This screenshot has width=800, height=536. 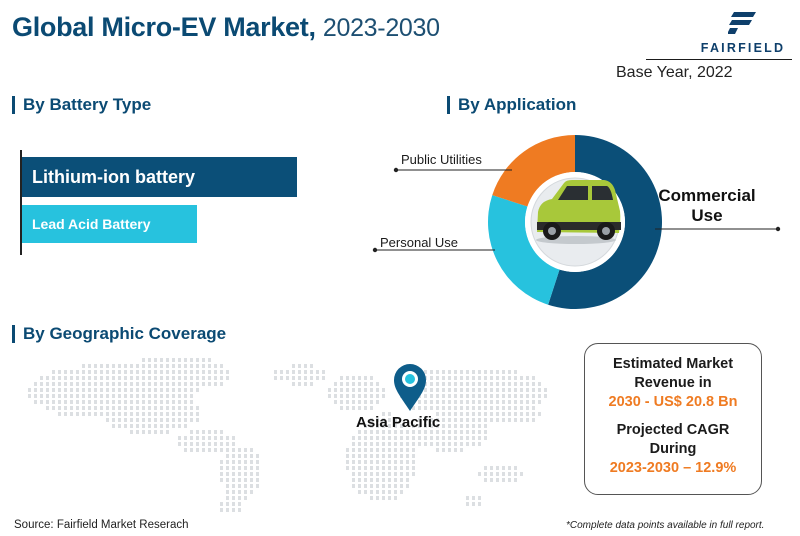 What do you see at coordinates (707, 206) in the screenshot?
I see `label-commercial-use: Commercial Use` at bounding box center [707, 206].